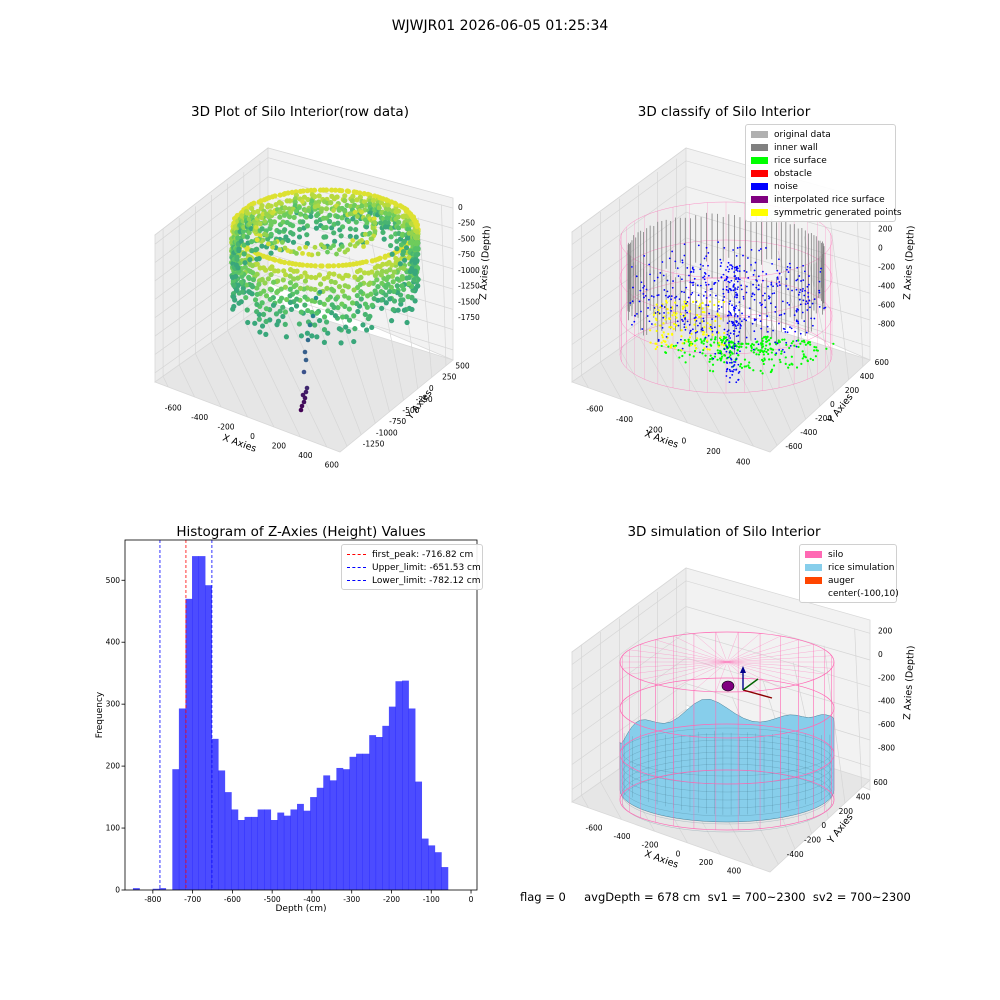 The width and height of the screenshot is (1000, 1000). What do you see at coordinates (621, 836) in the screenshot?
I see `x-tick-label: -400` at bounding box center [621, 836].